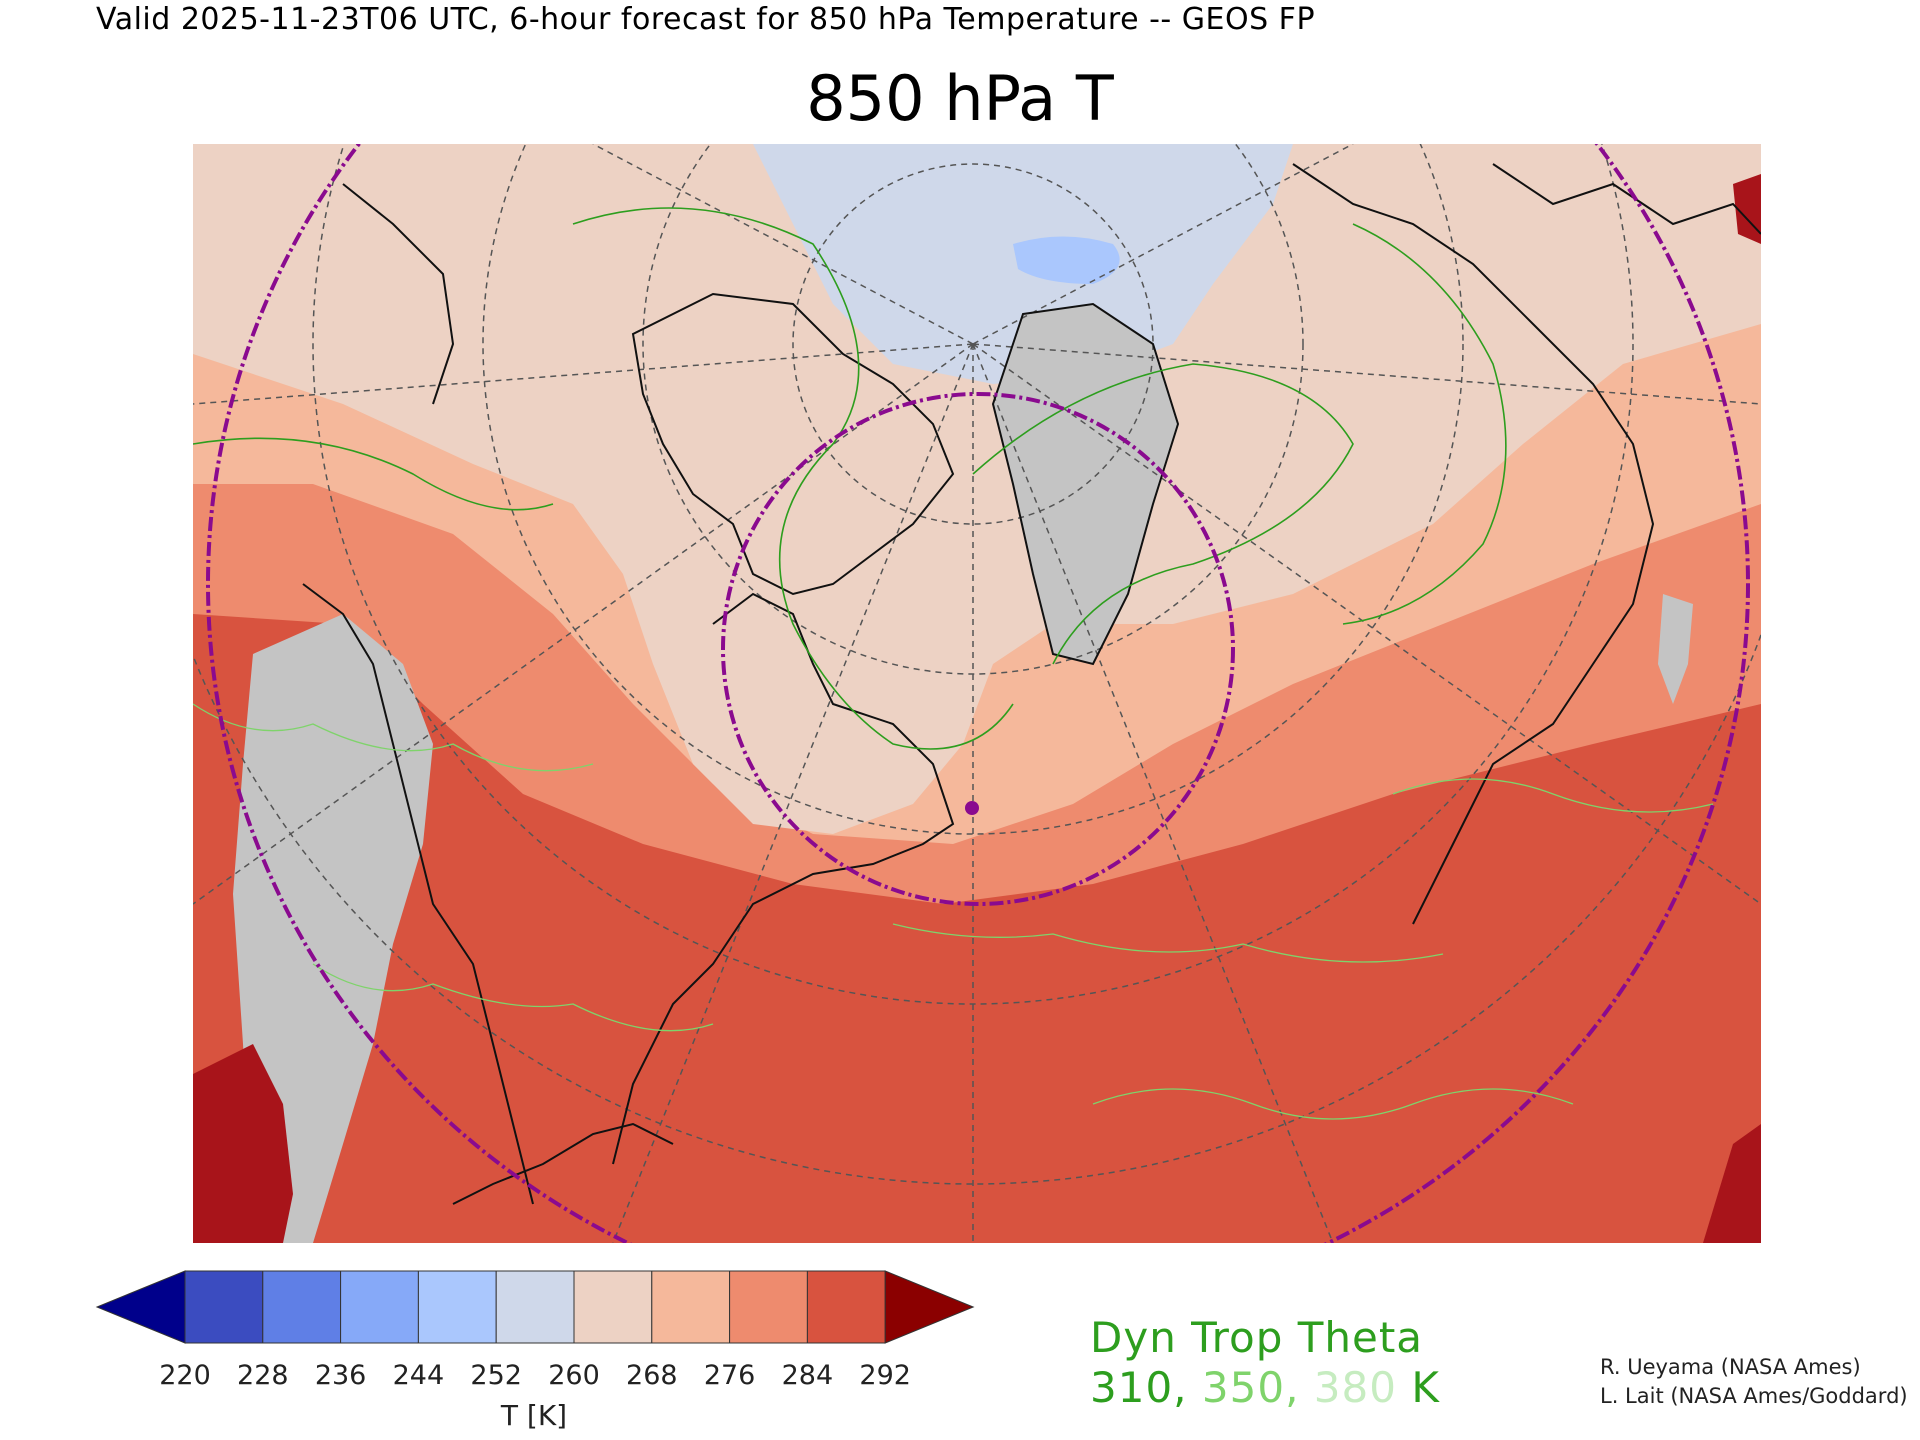 This screenshot has width=1920, height=1440. What do you see at coordinates (534, 1415) in the screenshot?
I see `colorbar-units: T [K]` at bounding box center [534, 1415].